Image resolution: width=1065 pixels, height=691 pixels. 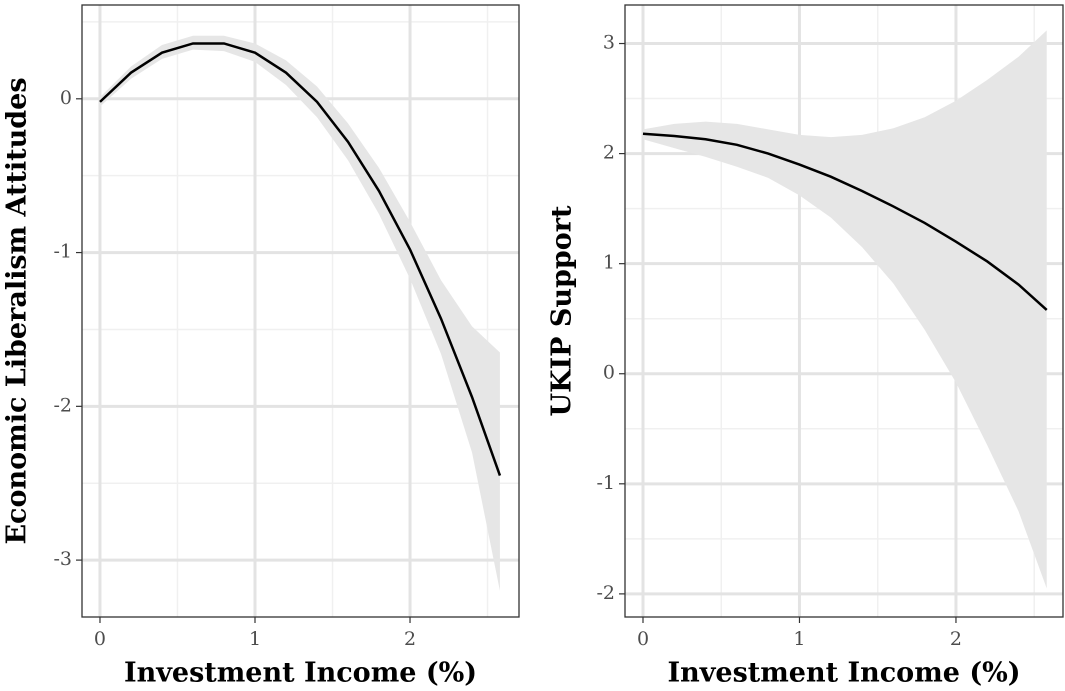 What do you see at coordinates (609, 153) in the screenshot?
I see `y-tick-label: 2` at bounding box center [609, 153].